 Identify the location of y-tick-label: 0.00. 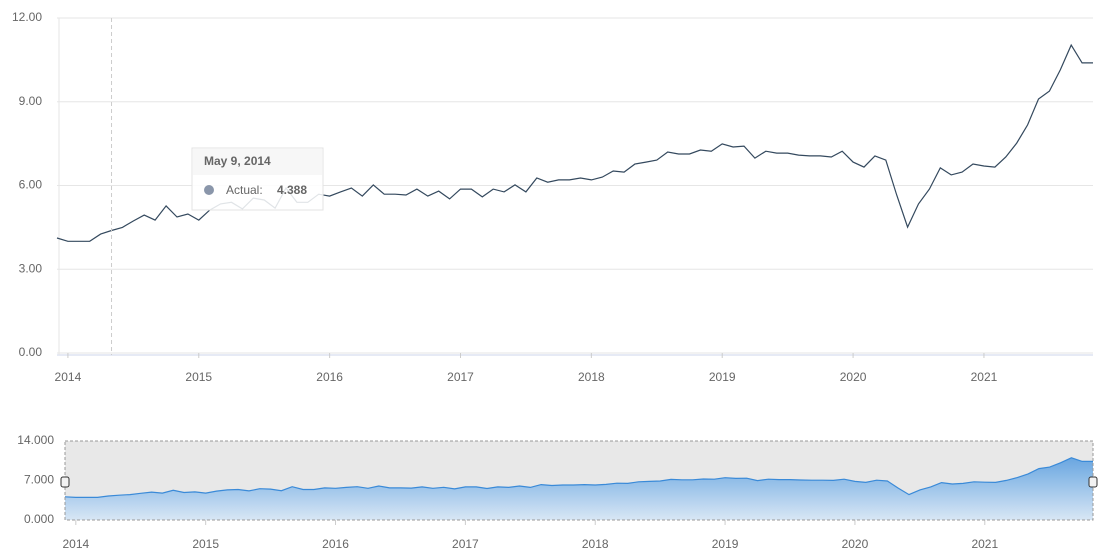
(31, 352).